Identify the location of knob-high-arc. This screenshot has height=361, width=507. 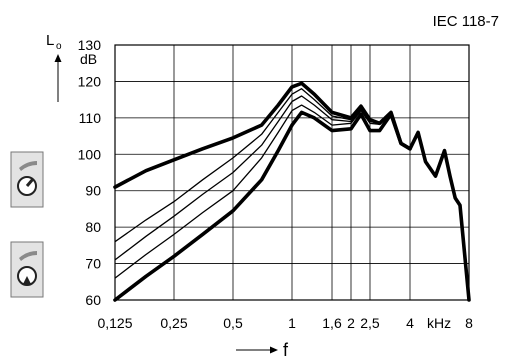
(28, 166).